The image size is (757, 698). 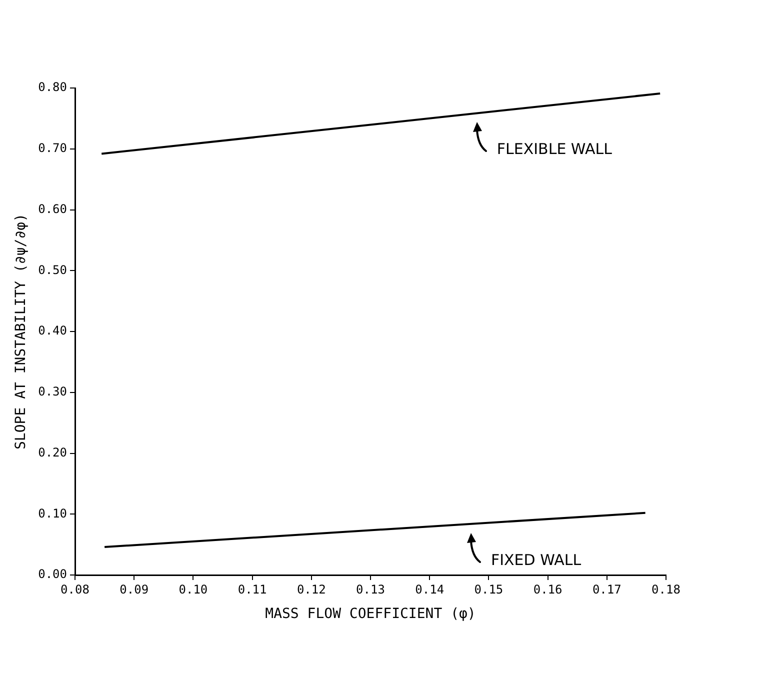 I want to click on y-tick-label: 0.70, so click(x=52, y=148).